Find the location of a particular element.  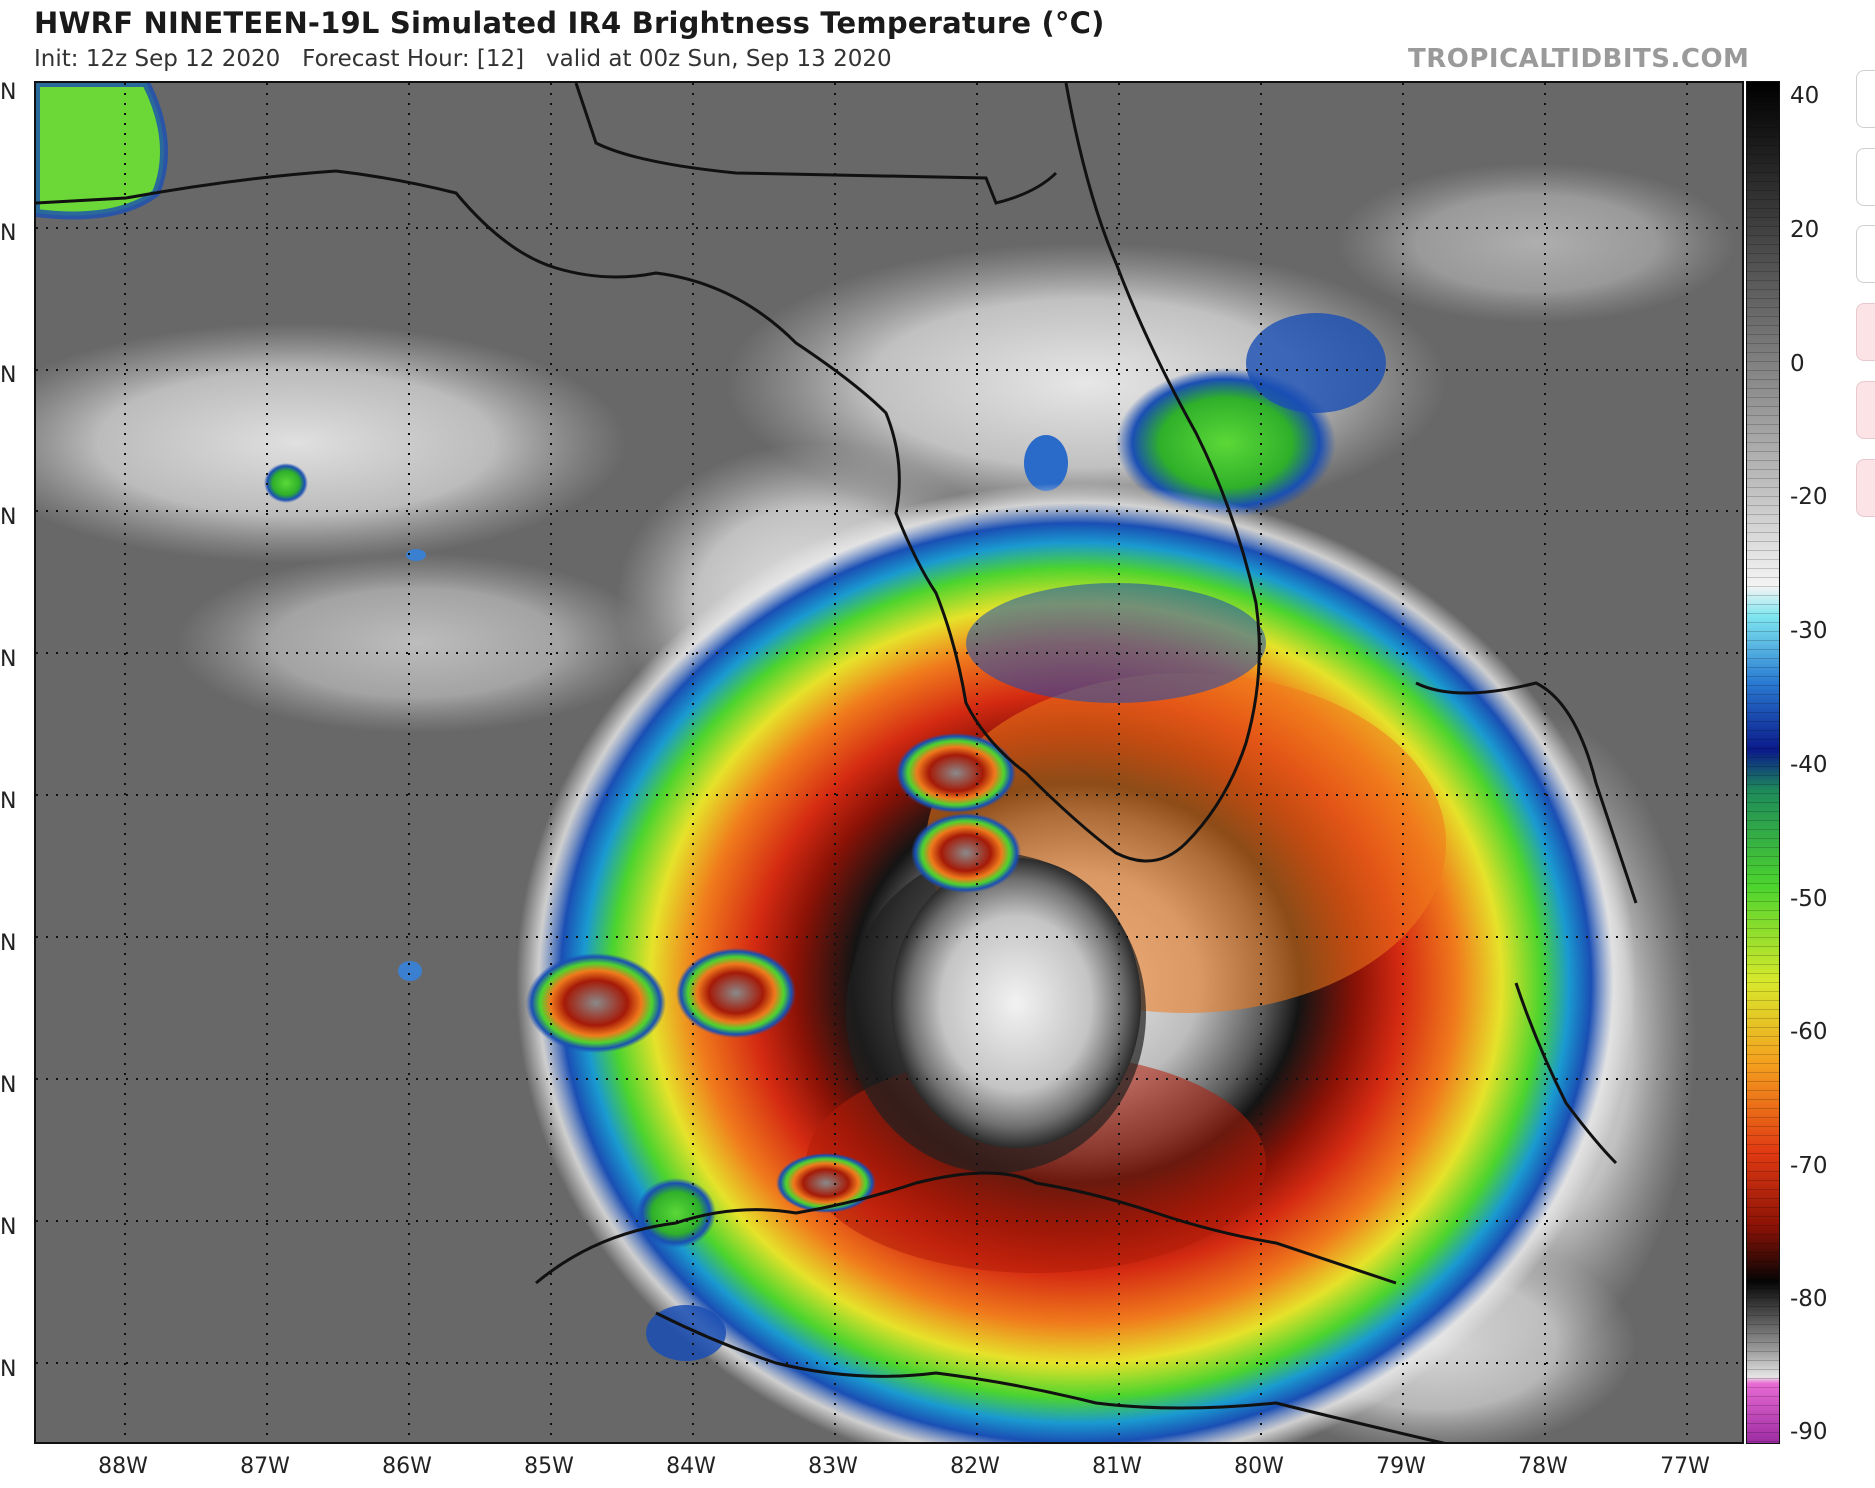

colorbar-label: 40 is located at coordinates (1805, 96).